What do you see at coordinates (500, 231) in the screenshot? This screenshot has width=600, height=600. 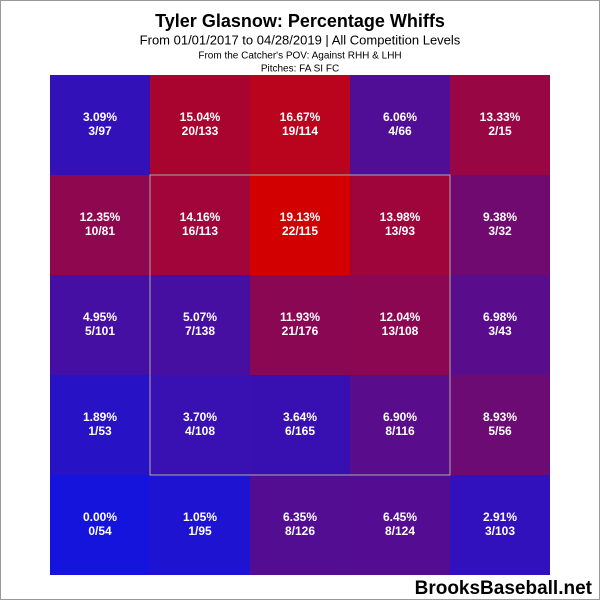 I see `count-label: 3/32` at bounding box center [500, 231].